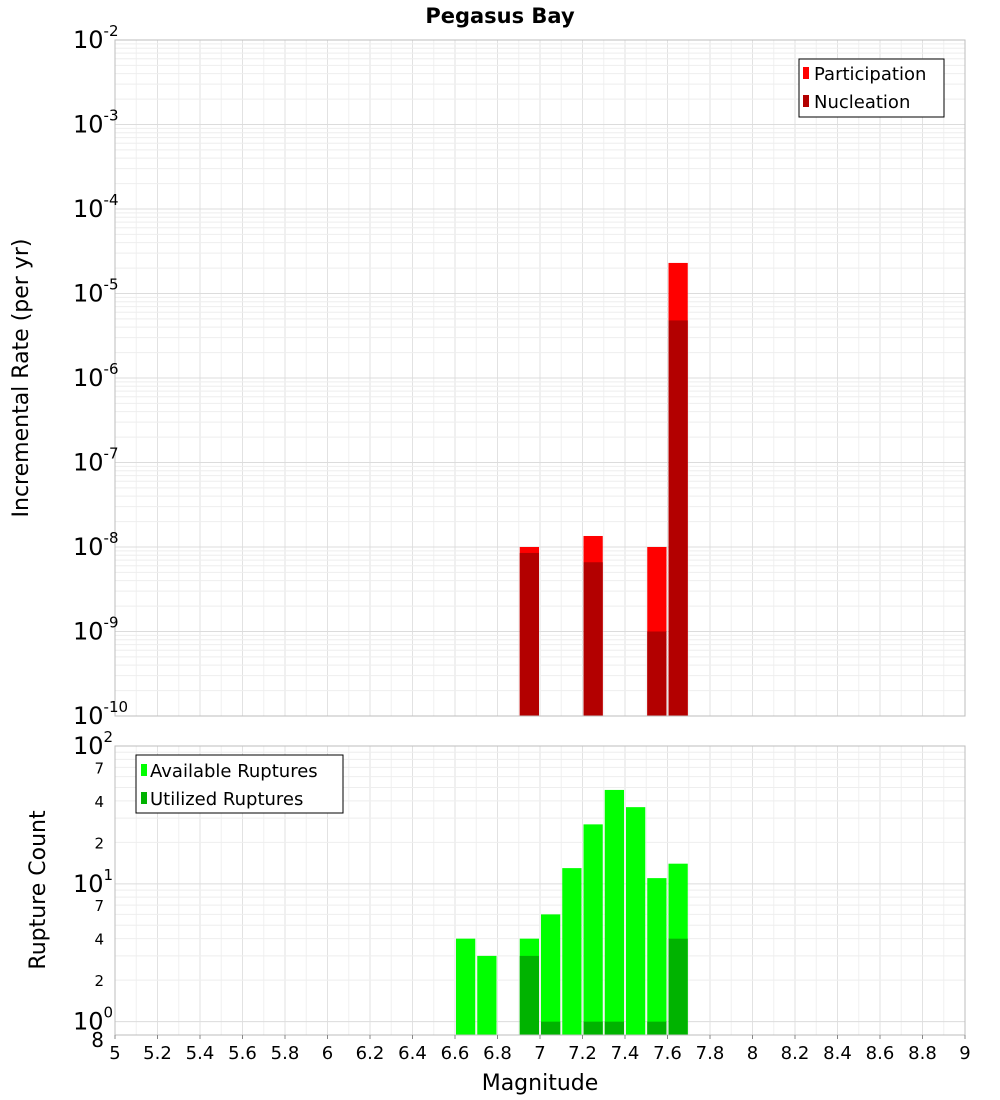 The height and width of the screenshot is (1100, 1000). I want to click on x-tick-label: 6.4, so click(412, 1053).